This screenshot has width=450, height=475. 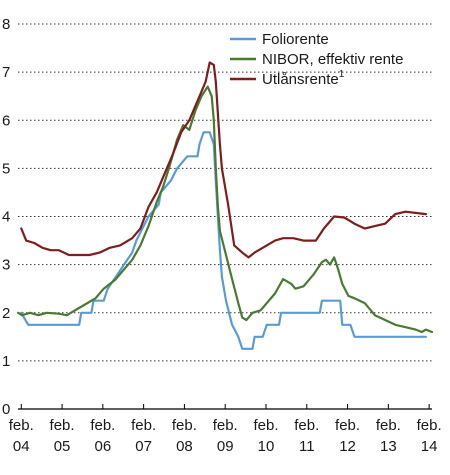 I want to click on legend-label-2: NIBOR, effektiv rente, so click(x=332, y=59).